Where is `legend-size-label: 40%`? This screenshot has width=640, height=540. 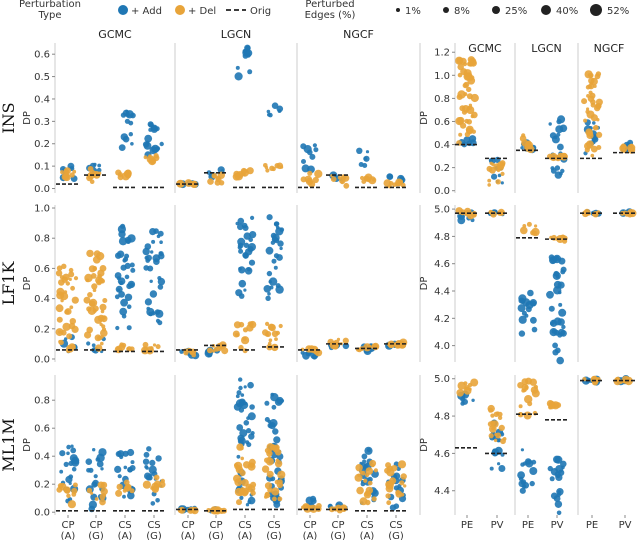 legend-size-label: 40% is located at coordinates (567, 11).